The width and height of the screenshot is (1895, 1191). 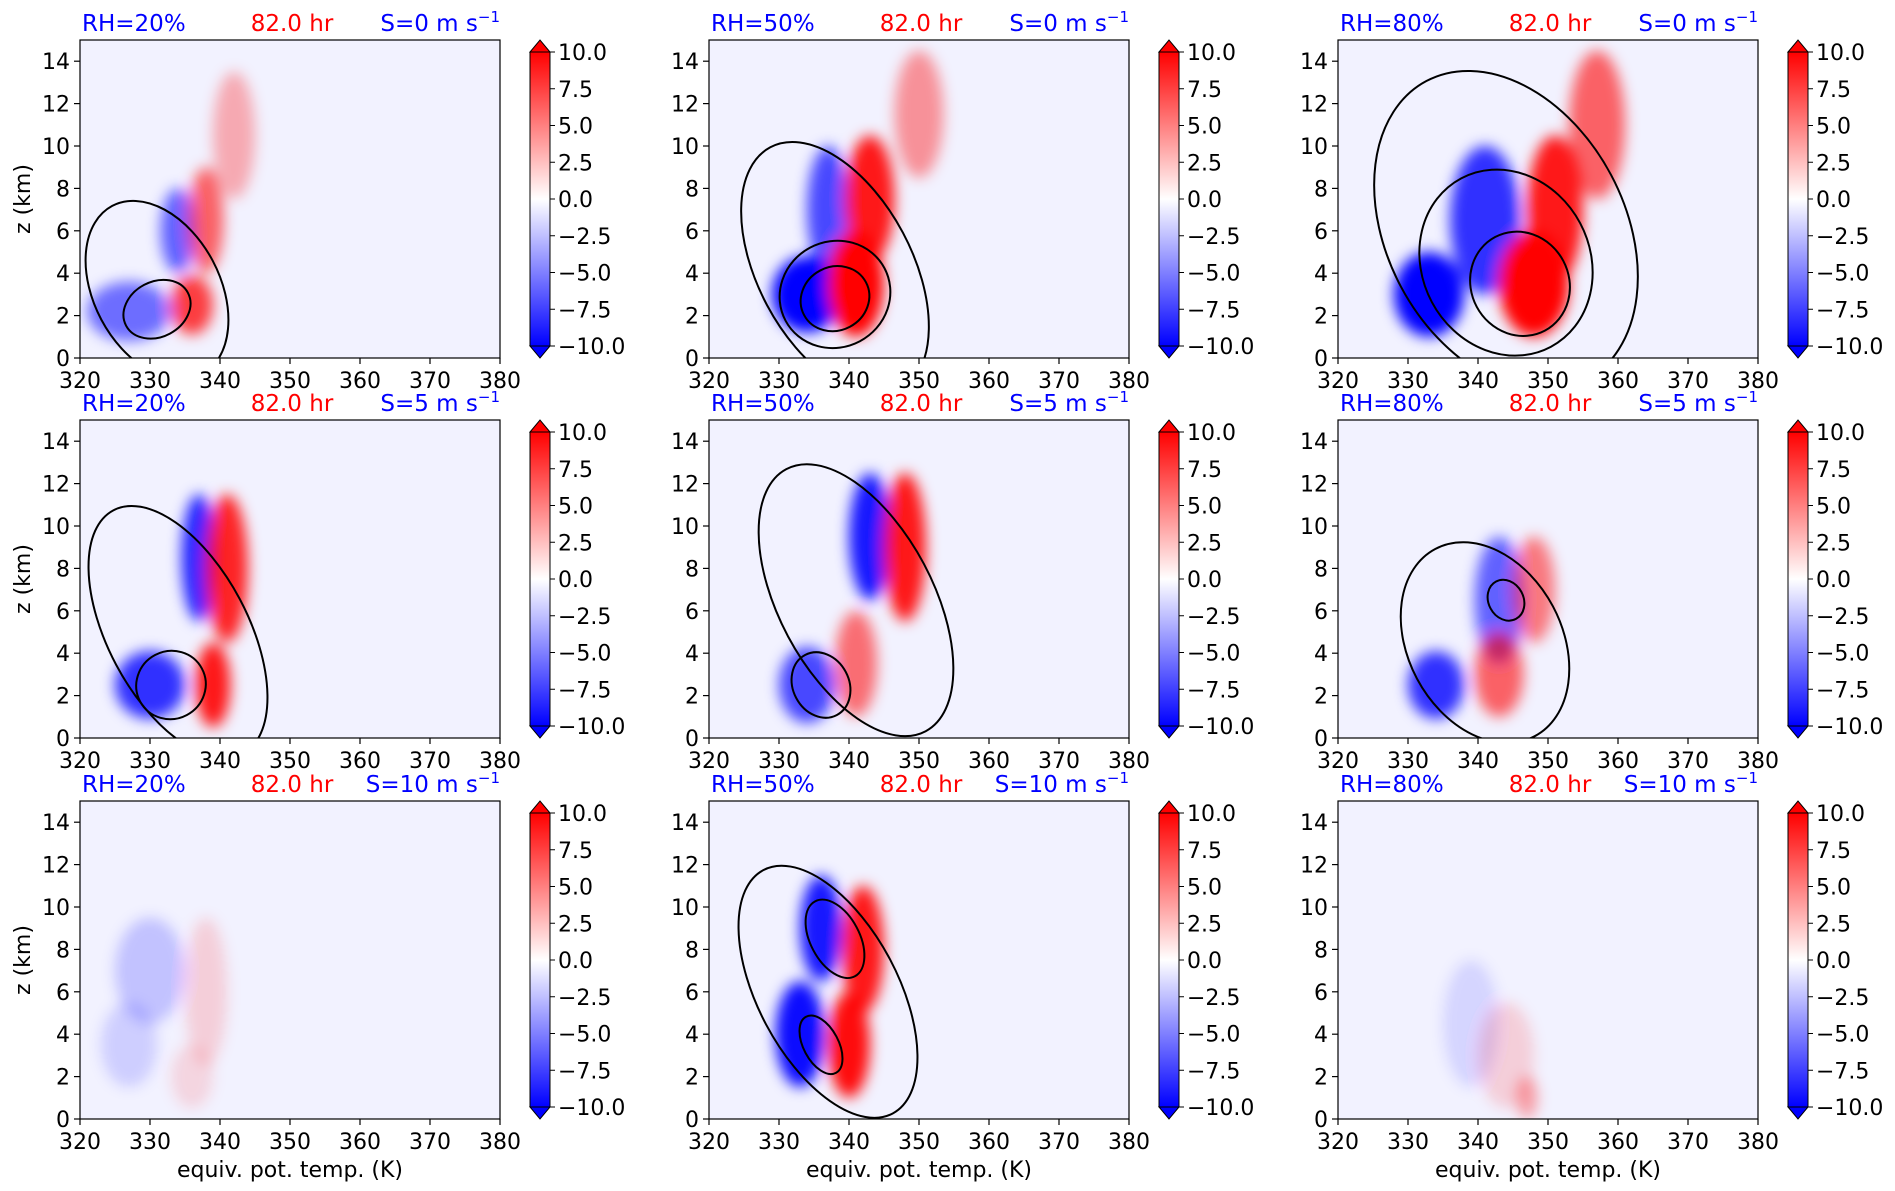 I want to click on colorbar: 10.0 7.5 5.0 2.5 0.0 −2.5 −5.0 −7.5 −10.0, so click(x=1834, y=960).